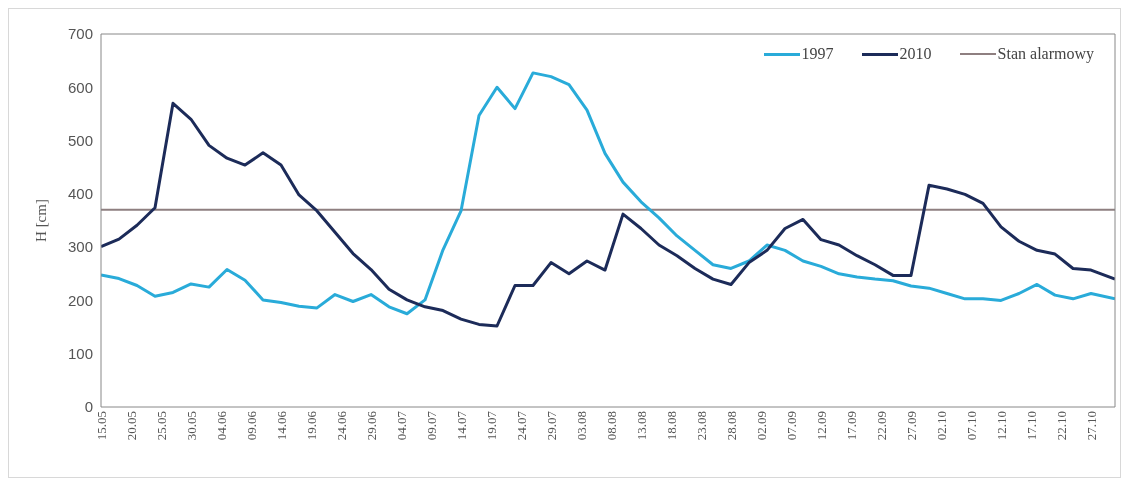 This screenshot has width=1129, height=488. What do you see at coordinates (792, 426) in the screenshot?
I see `x-tick-label: 07.09` at bounding box center [792, 426].